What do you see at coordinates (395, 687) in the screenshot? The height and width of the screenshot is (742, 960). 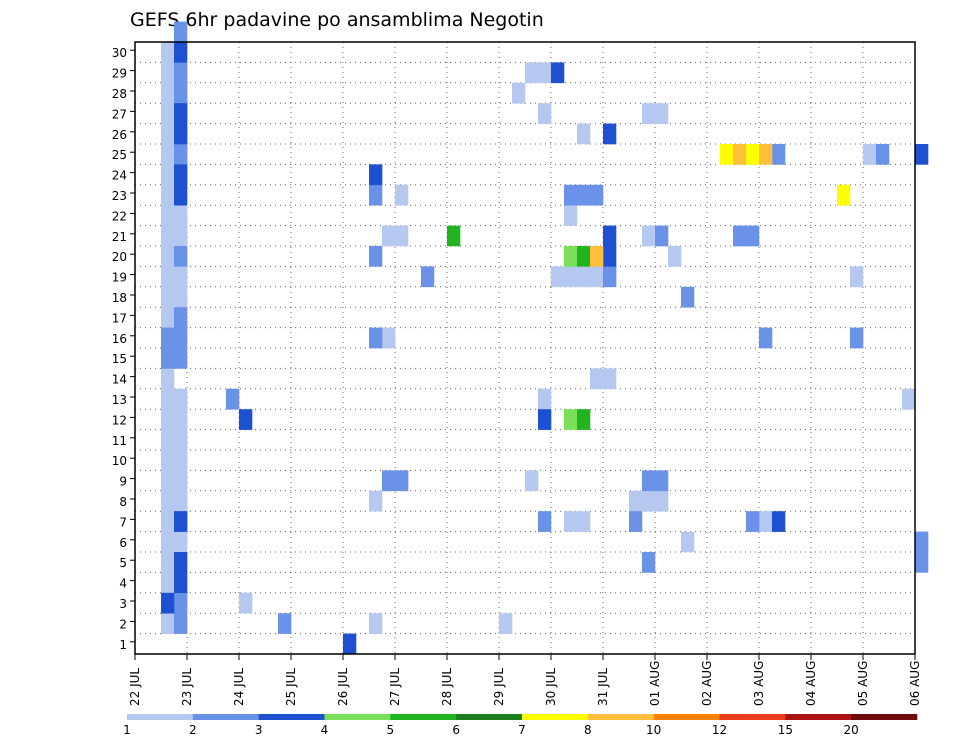 I see `x-tick-label: 27 JUL` at bounding box center [395, 687].